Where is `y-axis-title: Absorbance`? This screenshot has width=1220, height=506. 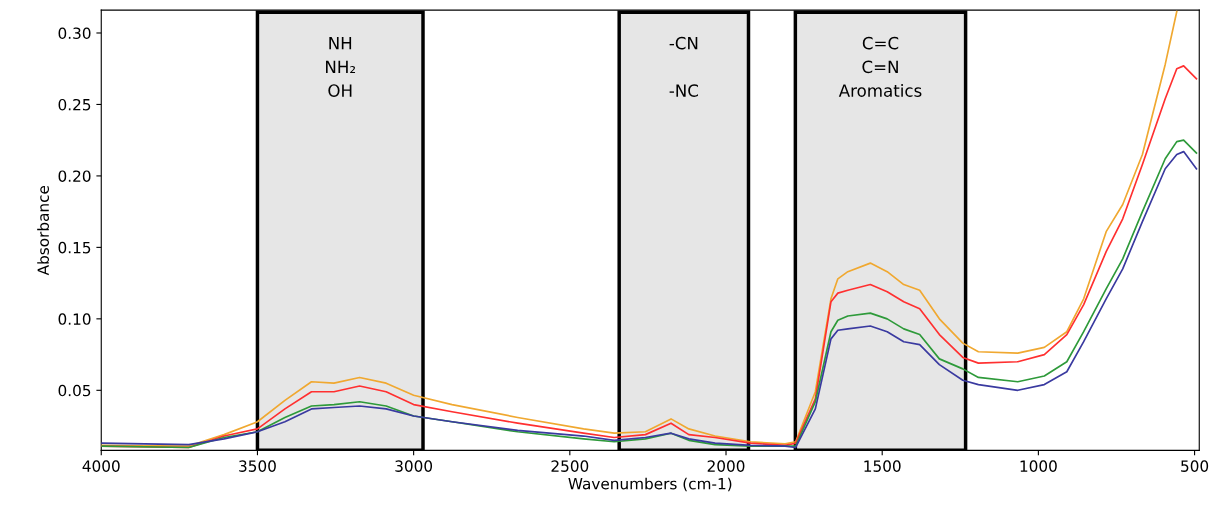
y-axis-title: Absorbance is located at coordinates (43, 230).